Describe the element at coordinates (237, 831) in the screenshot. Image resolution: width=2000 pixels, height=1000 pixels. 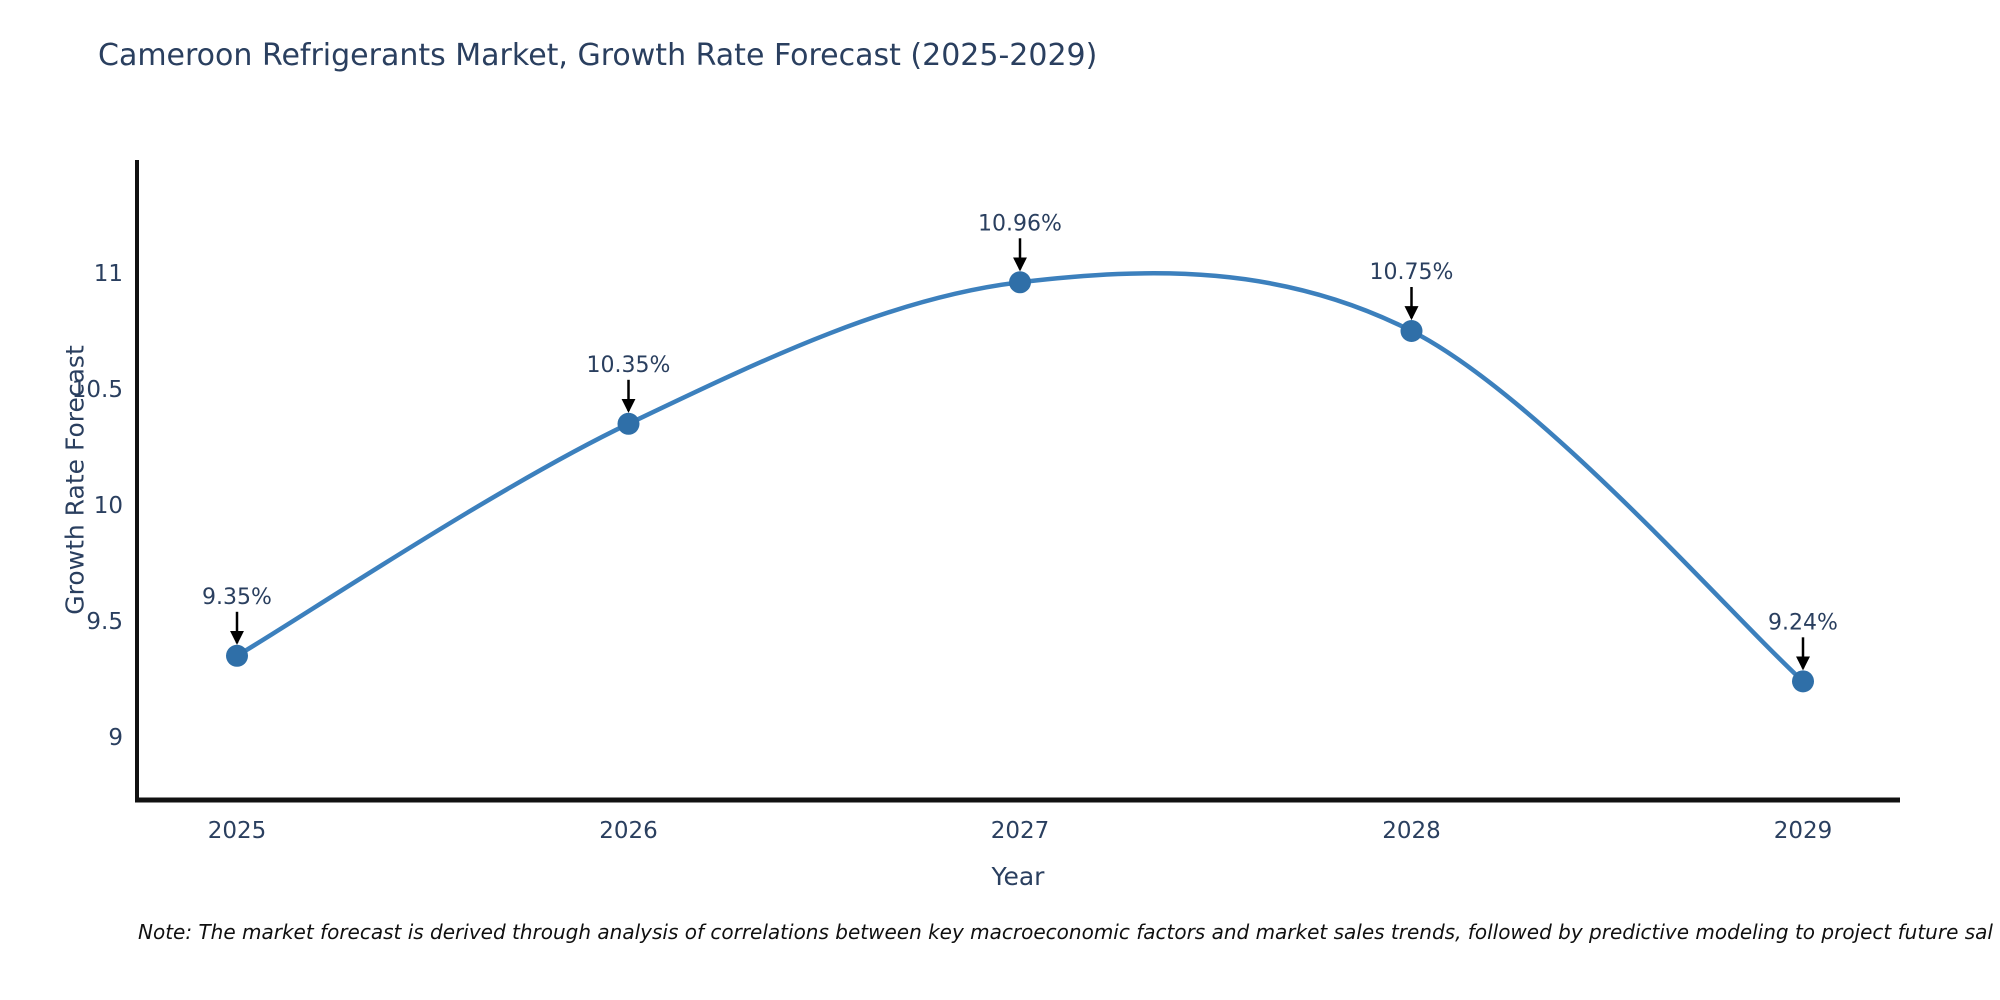
I see `x-tick-label: 2025` at that location.